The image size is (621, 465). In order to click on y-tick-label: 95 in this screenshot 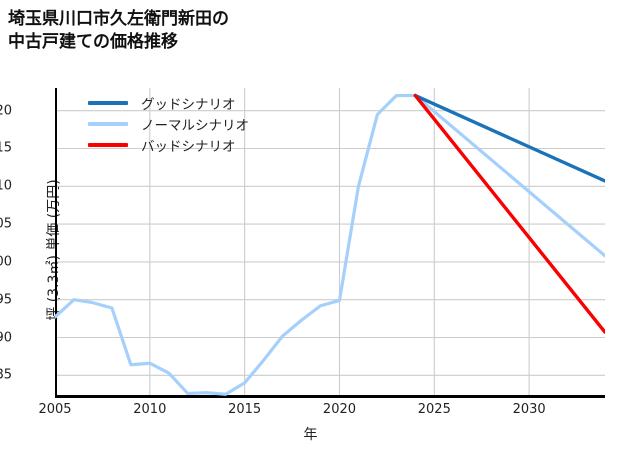, I will do `click(6, 300)`.